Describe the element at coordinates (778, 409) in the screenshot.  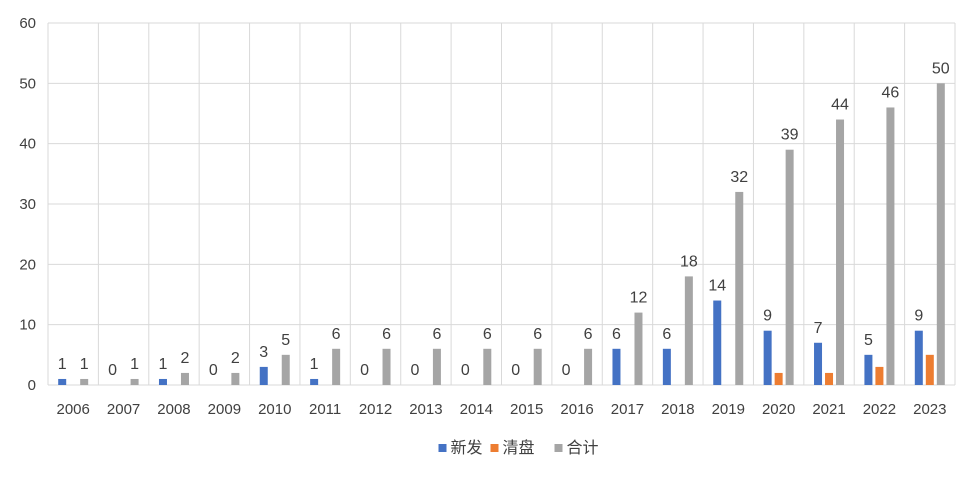
I see `x-tick-label: 2020` at that location.